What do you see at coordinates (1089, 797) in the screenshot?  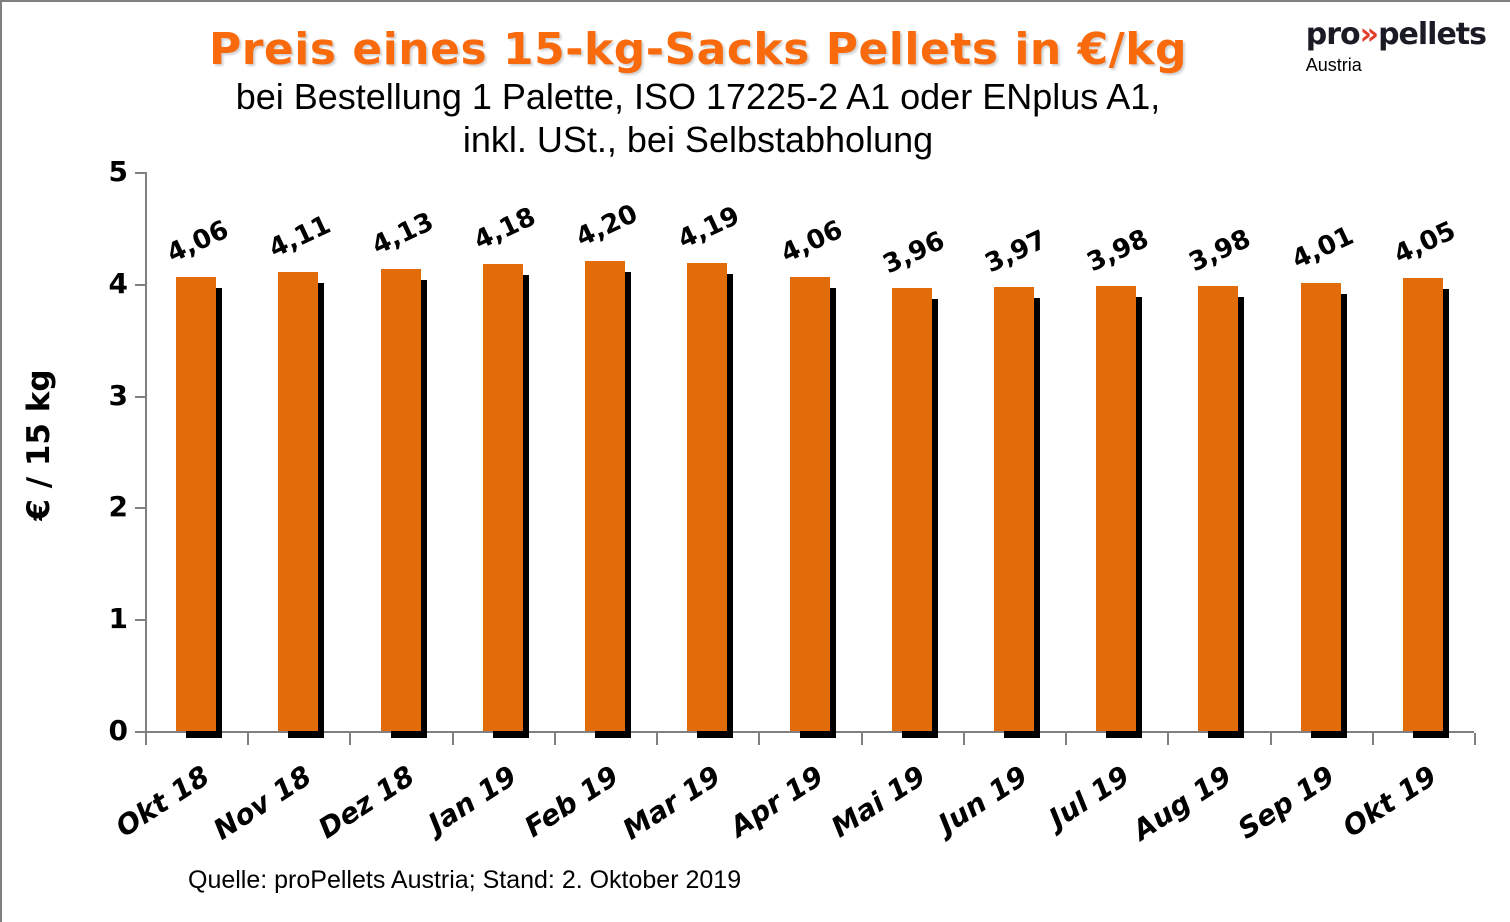 I see `x-axis-label: Jul 19` at bounding box center [1089, 797].